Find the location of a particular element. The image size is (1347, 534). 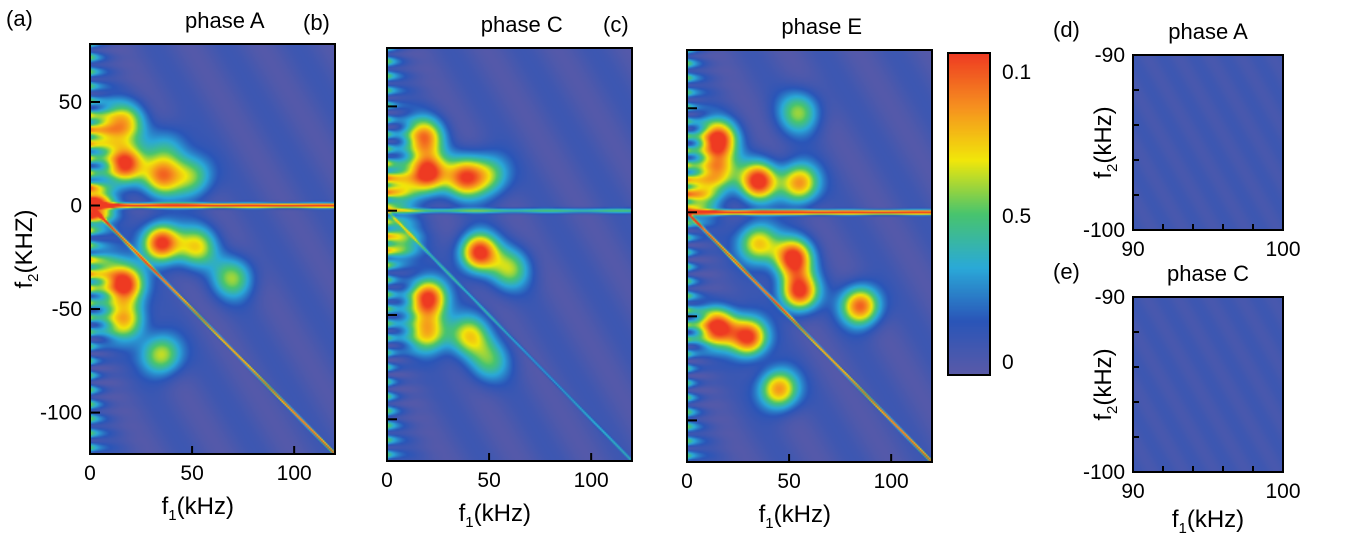

xtick-label-b-2: 100 is located at coordinates (591, 480).